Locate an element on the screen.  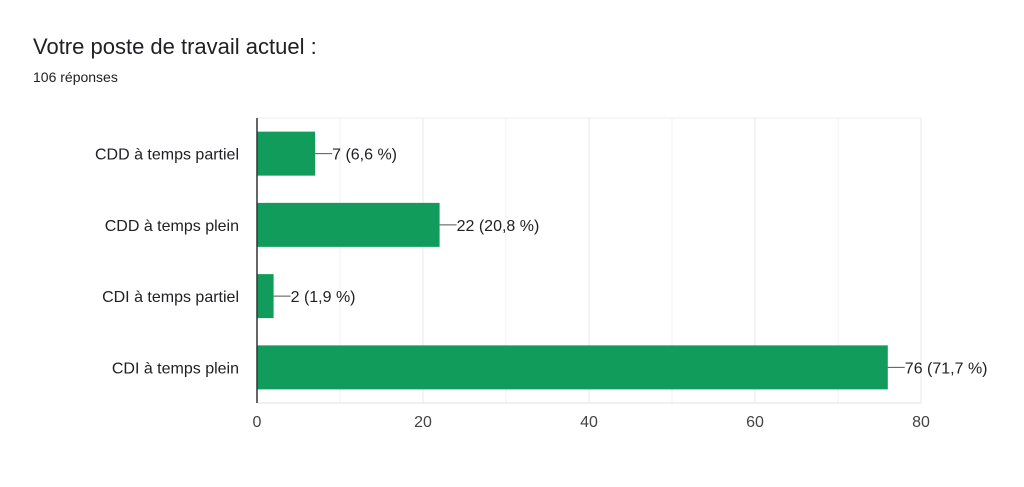
x-tick-label: 0 is located at coordinates (257, 422).